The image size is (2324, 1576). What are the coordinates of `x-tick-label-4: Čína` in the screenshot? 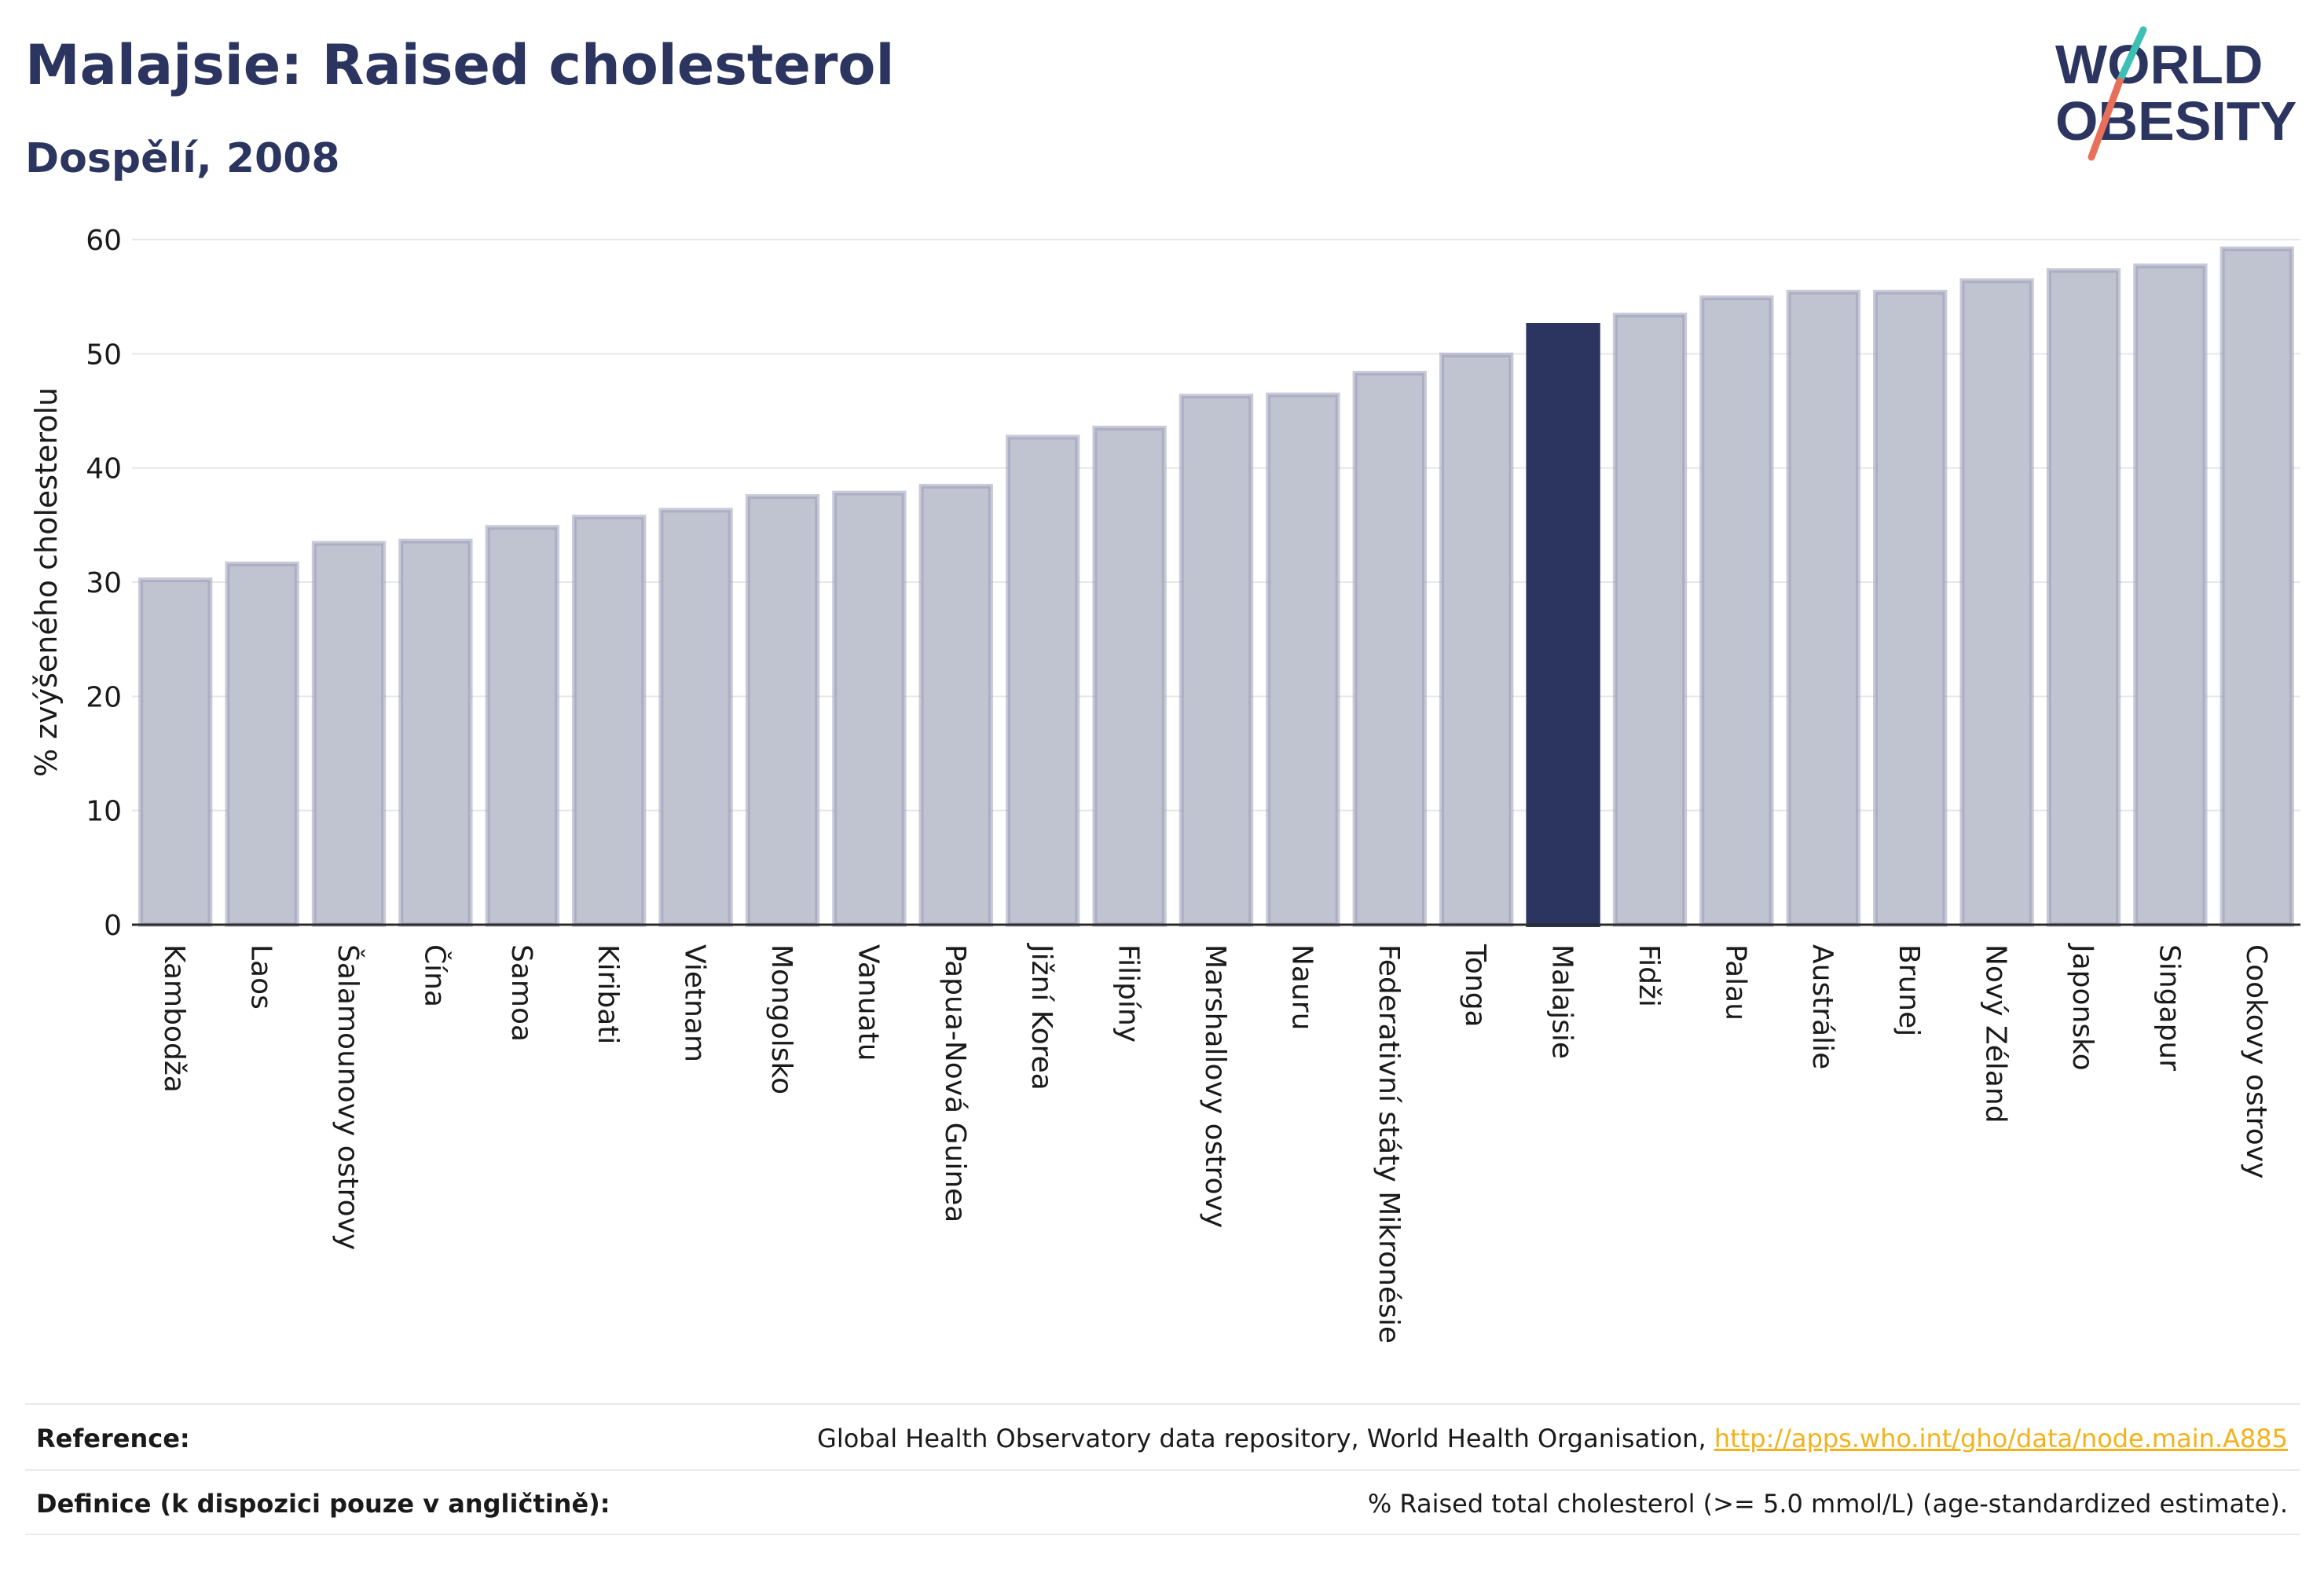 It's located at (434, 975).